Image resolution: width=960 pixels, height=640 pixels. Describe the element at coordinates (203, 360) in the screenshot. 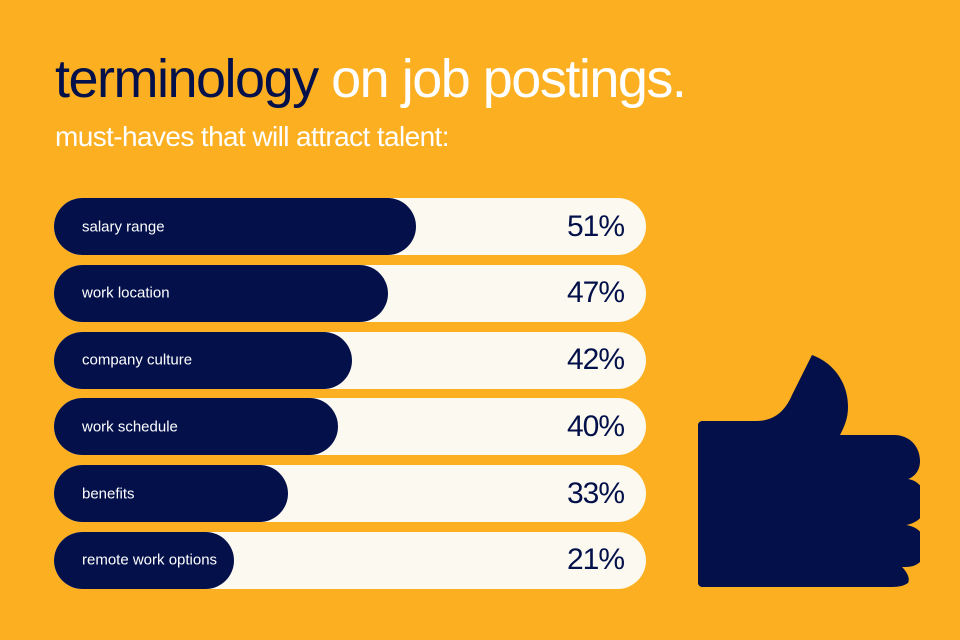

I see `bar-fill: company culture` at that location.